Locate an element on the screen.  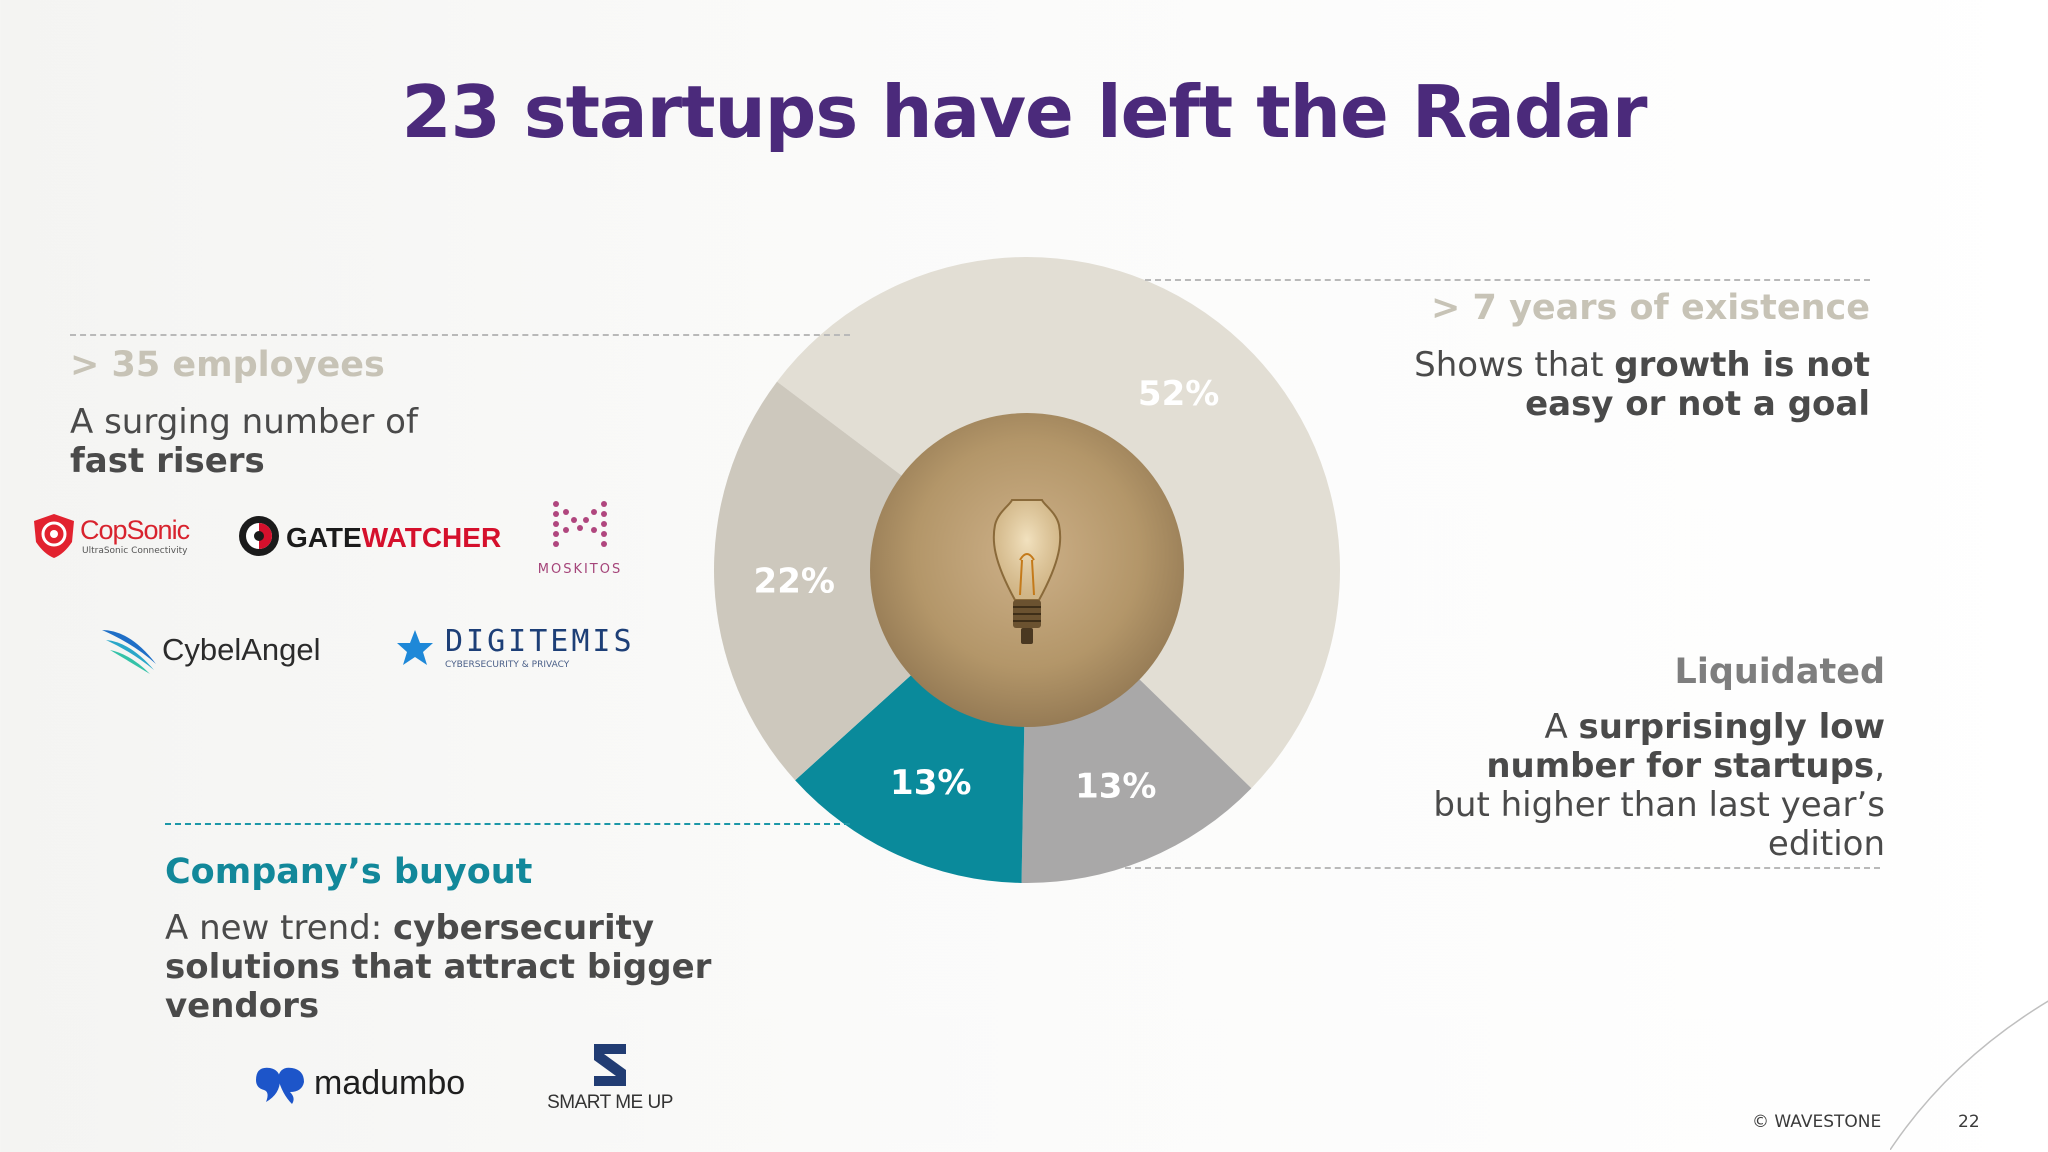
divider-buyout is located at coordinates (507, 824).